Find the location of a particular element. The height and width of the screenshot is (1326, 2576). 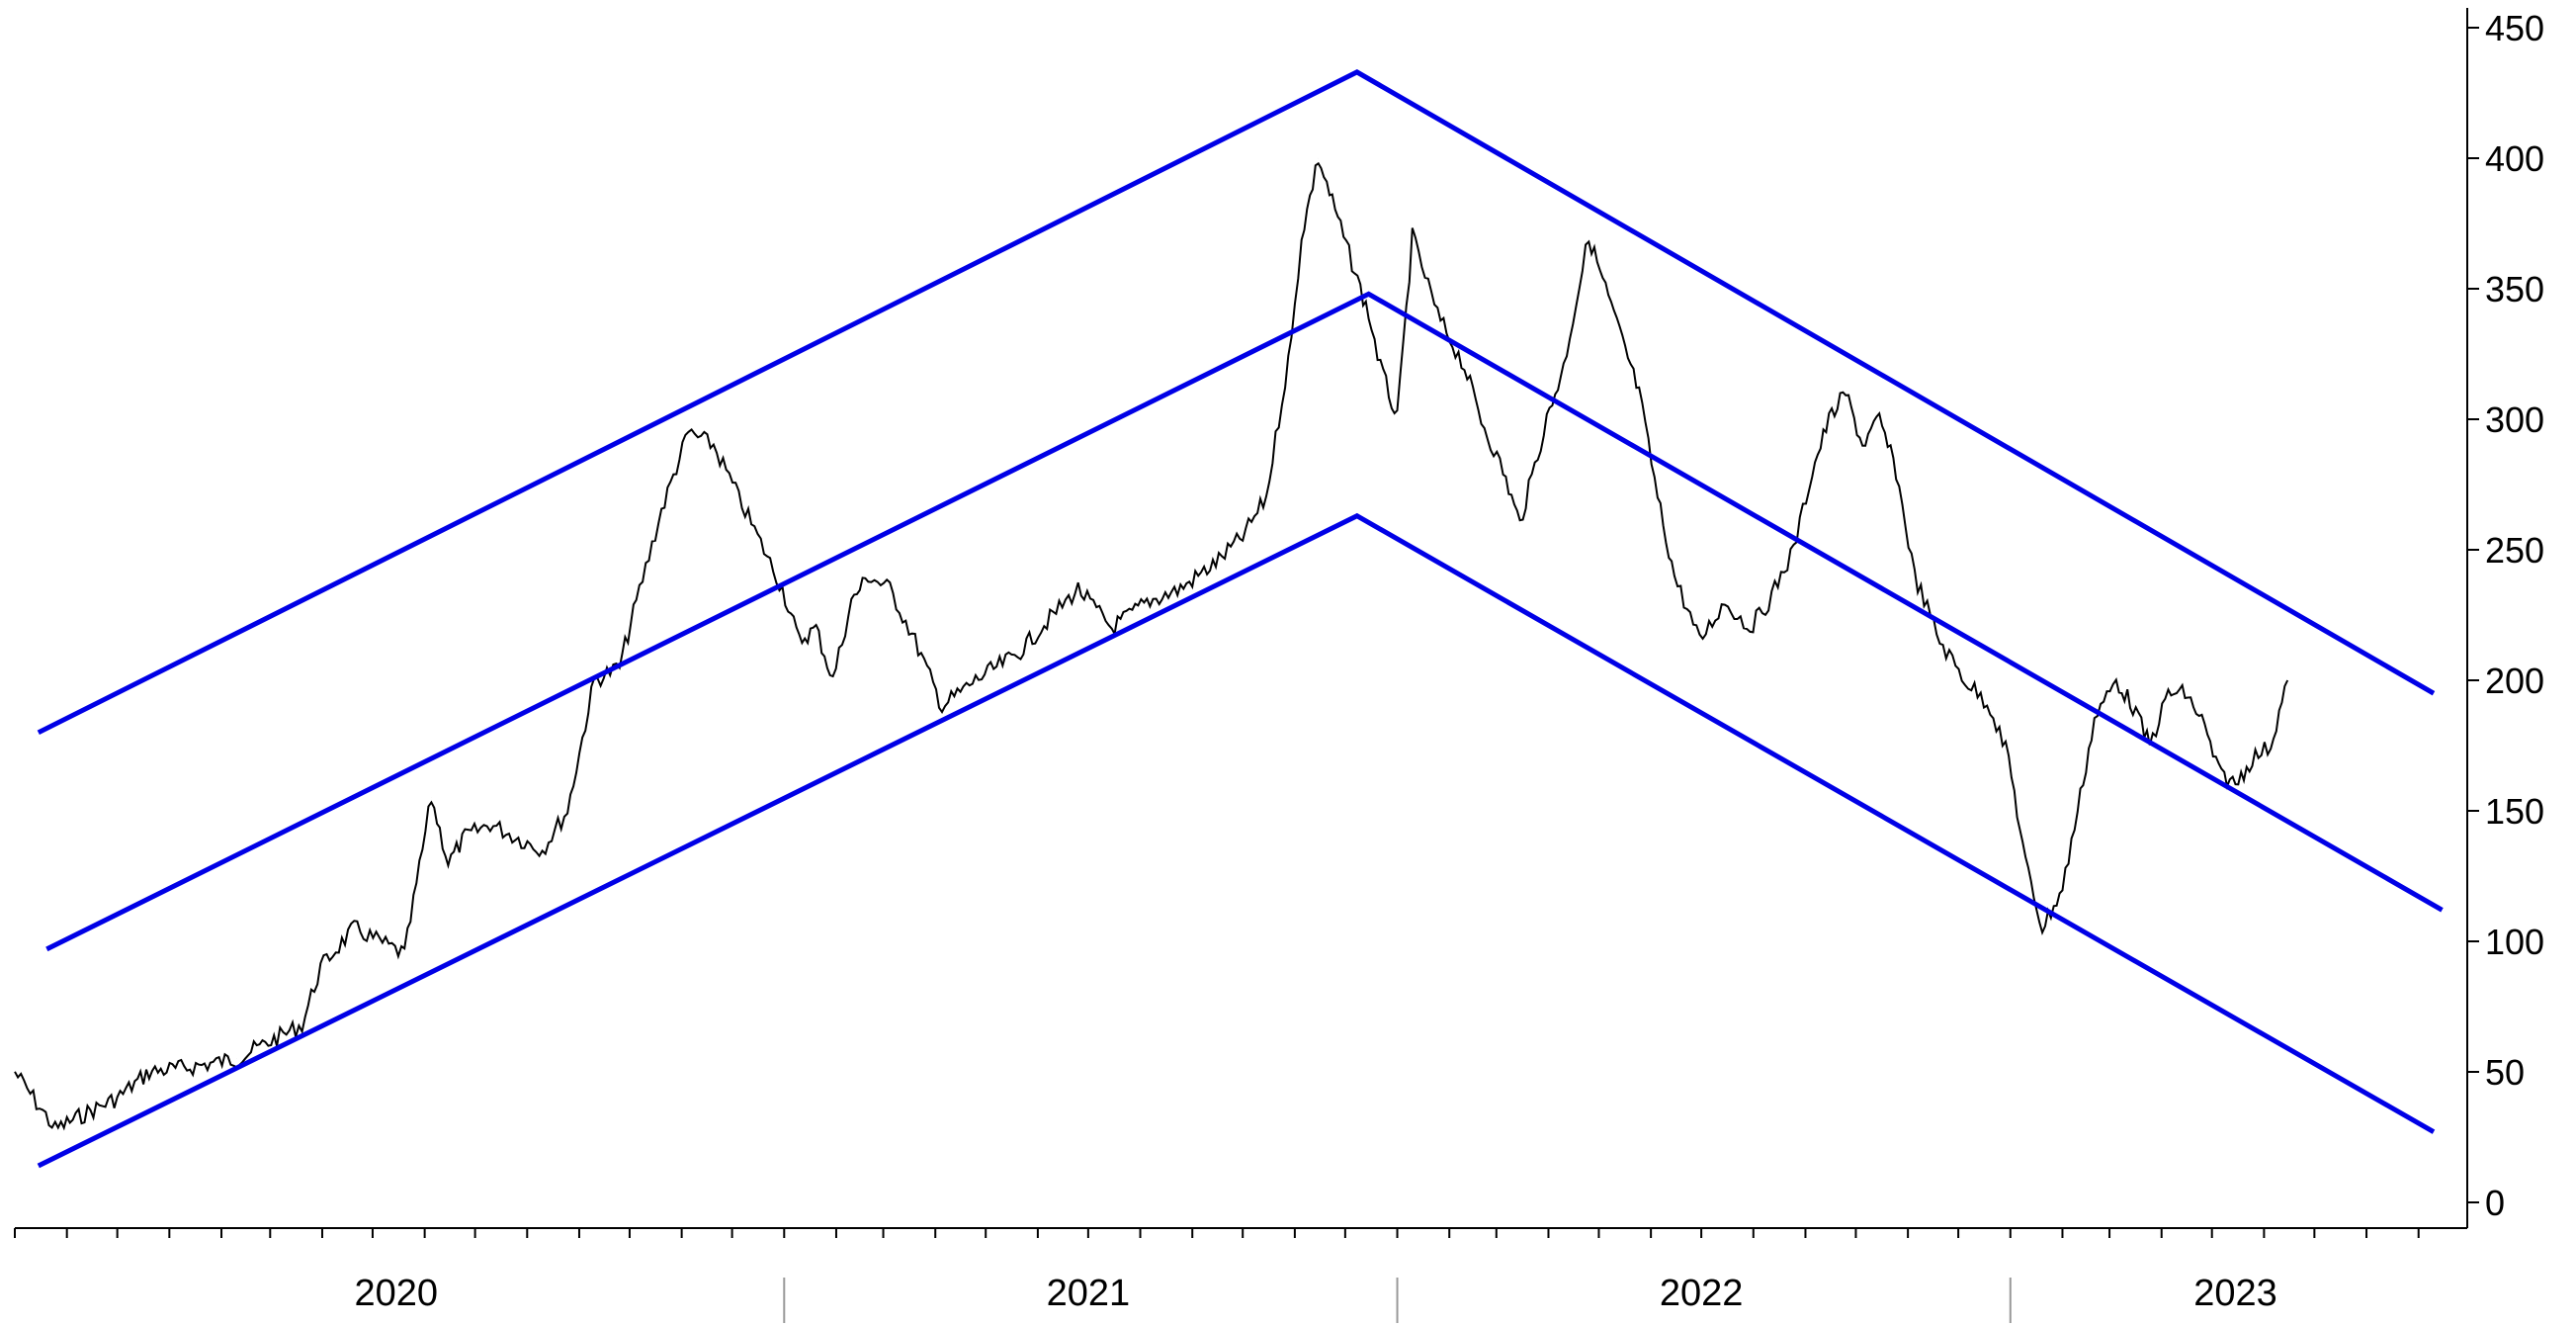

y-tick-label: 450 is located at coordinates (2514, 28).